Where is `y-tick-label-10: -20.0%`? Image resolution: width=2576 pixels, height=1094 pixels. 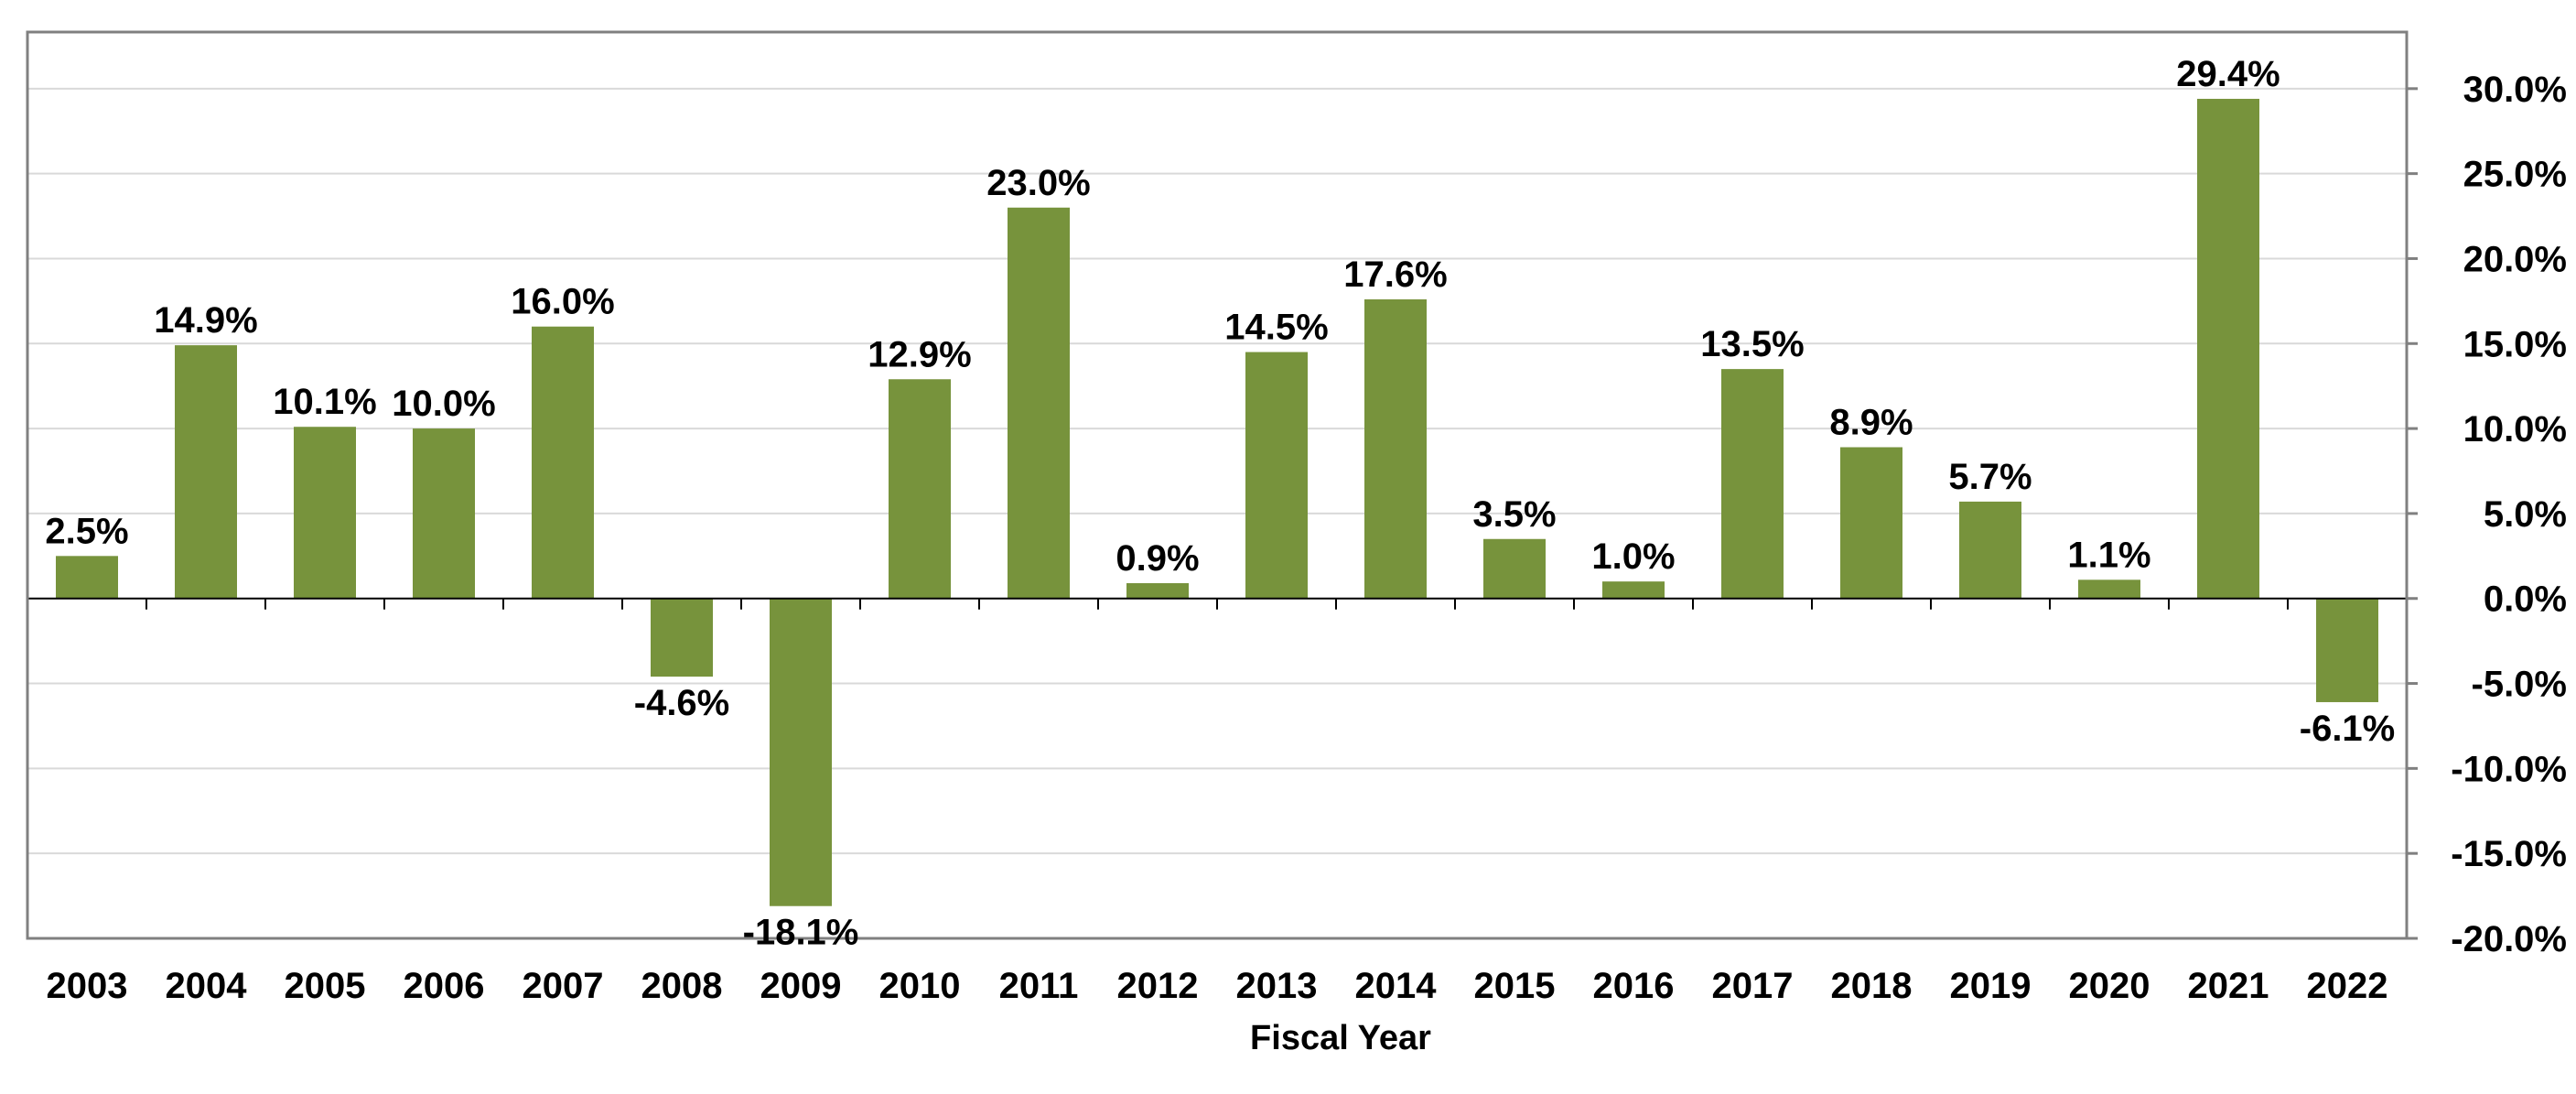 y-tick-label-10: -20.0% is located at coordinates (2509, 939).